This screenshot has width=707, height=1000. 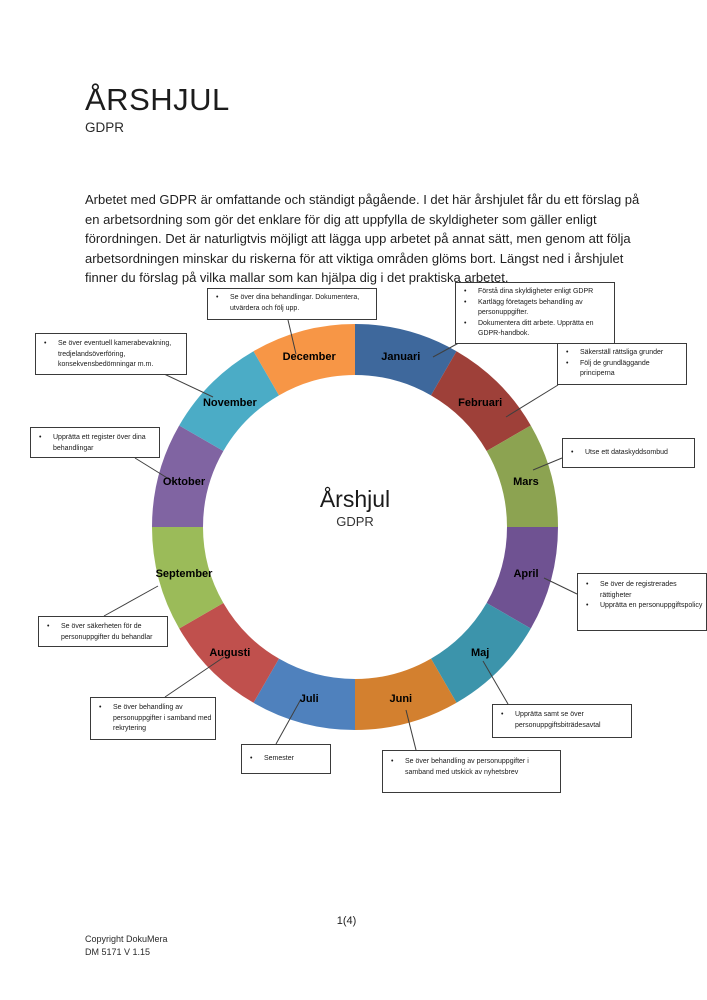 What do you see at coordinates (157, 99) in the screenshot?
I see `page-title: ÅRSHJUL` at bounding box center [157, 99].